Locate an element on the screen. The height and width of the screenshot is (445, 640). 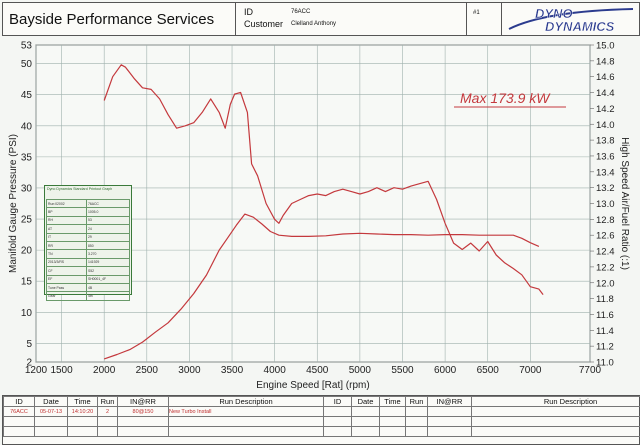
run-table-cell: 05-07-13 is located at coordinates (51, 411).